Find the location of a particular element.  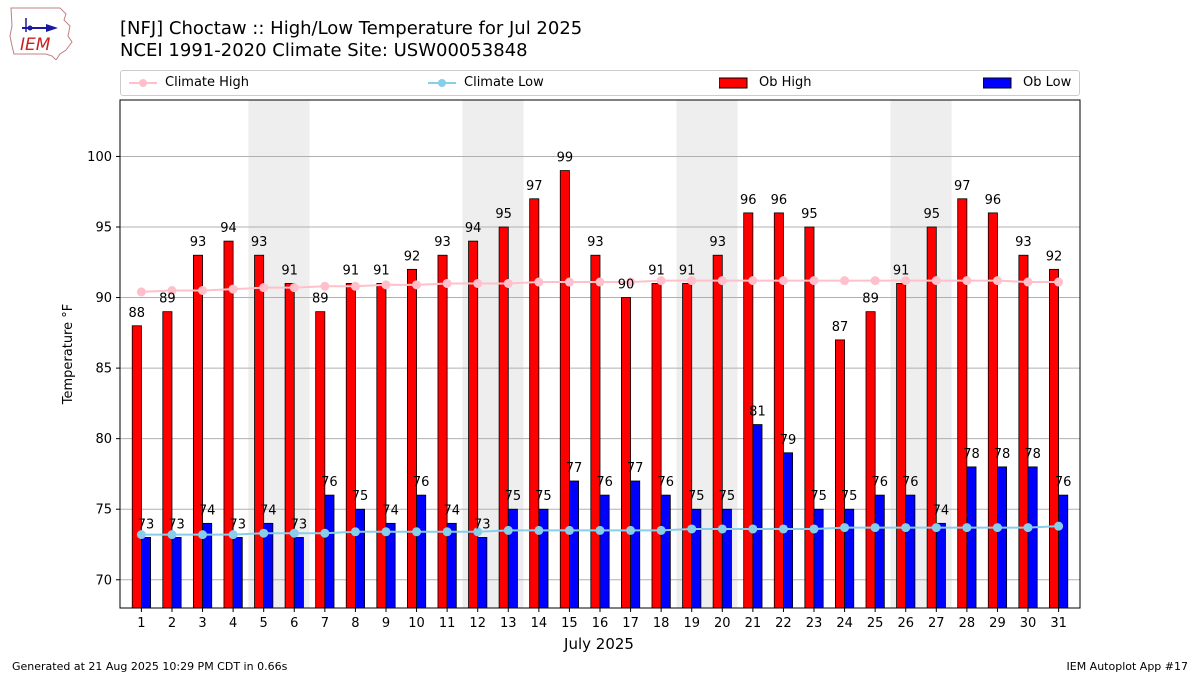

ob-high-label-day-2: 89 is located at coordinates (167, 299).